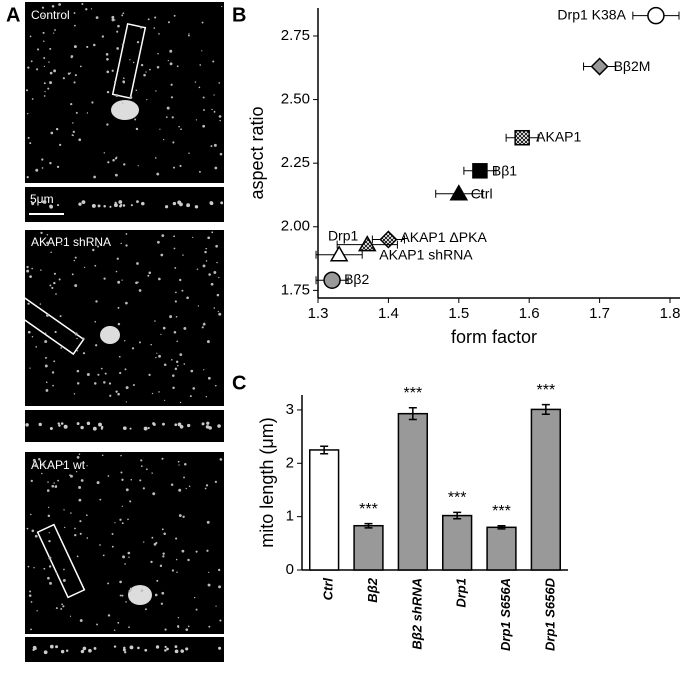 Image resolution: width=688 pixels, height=675 pixels. I want to click on micrograph-label: Control, so click(50, 15).